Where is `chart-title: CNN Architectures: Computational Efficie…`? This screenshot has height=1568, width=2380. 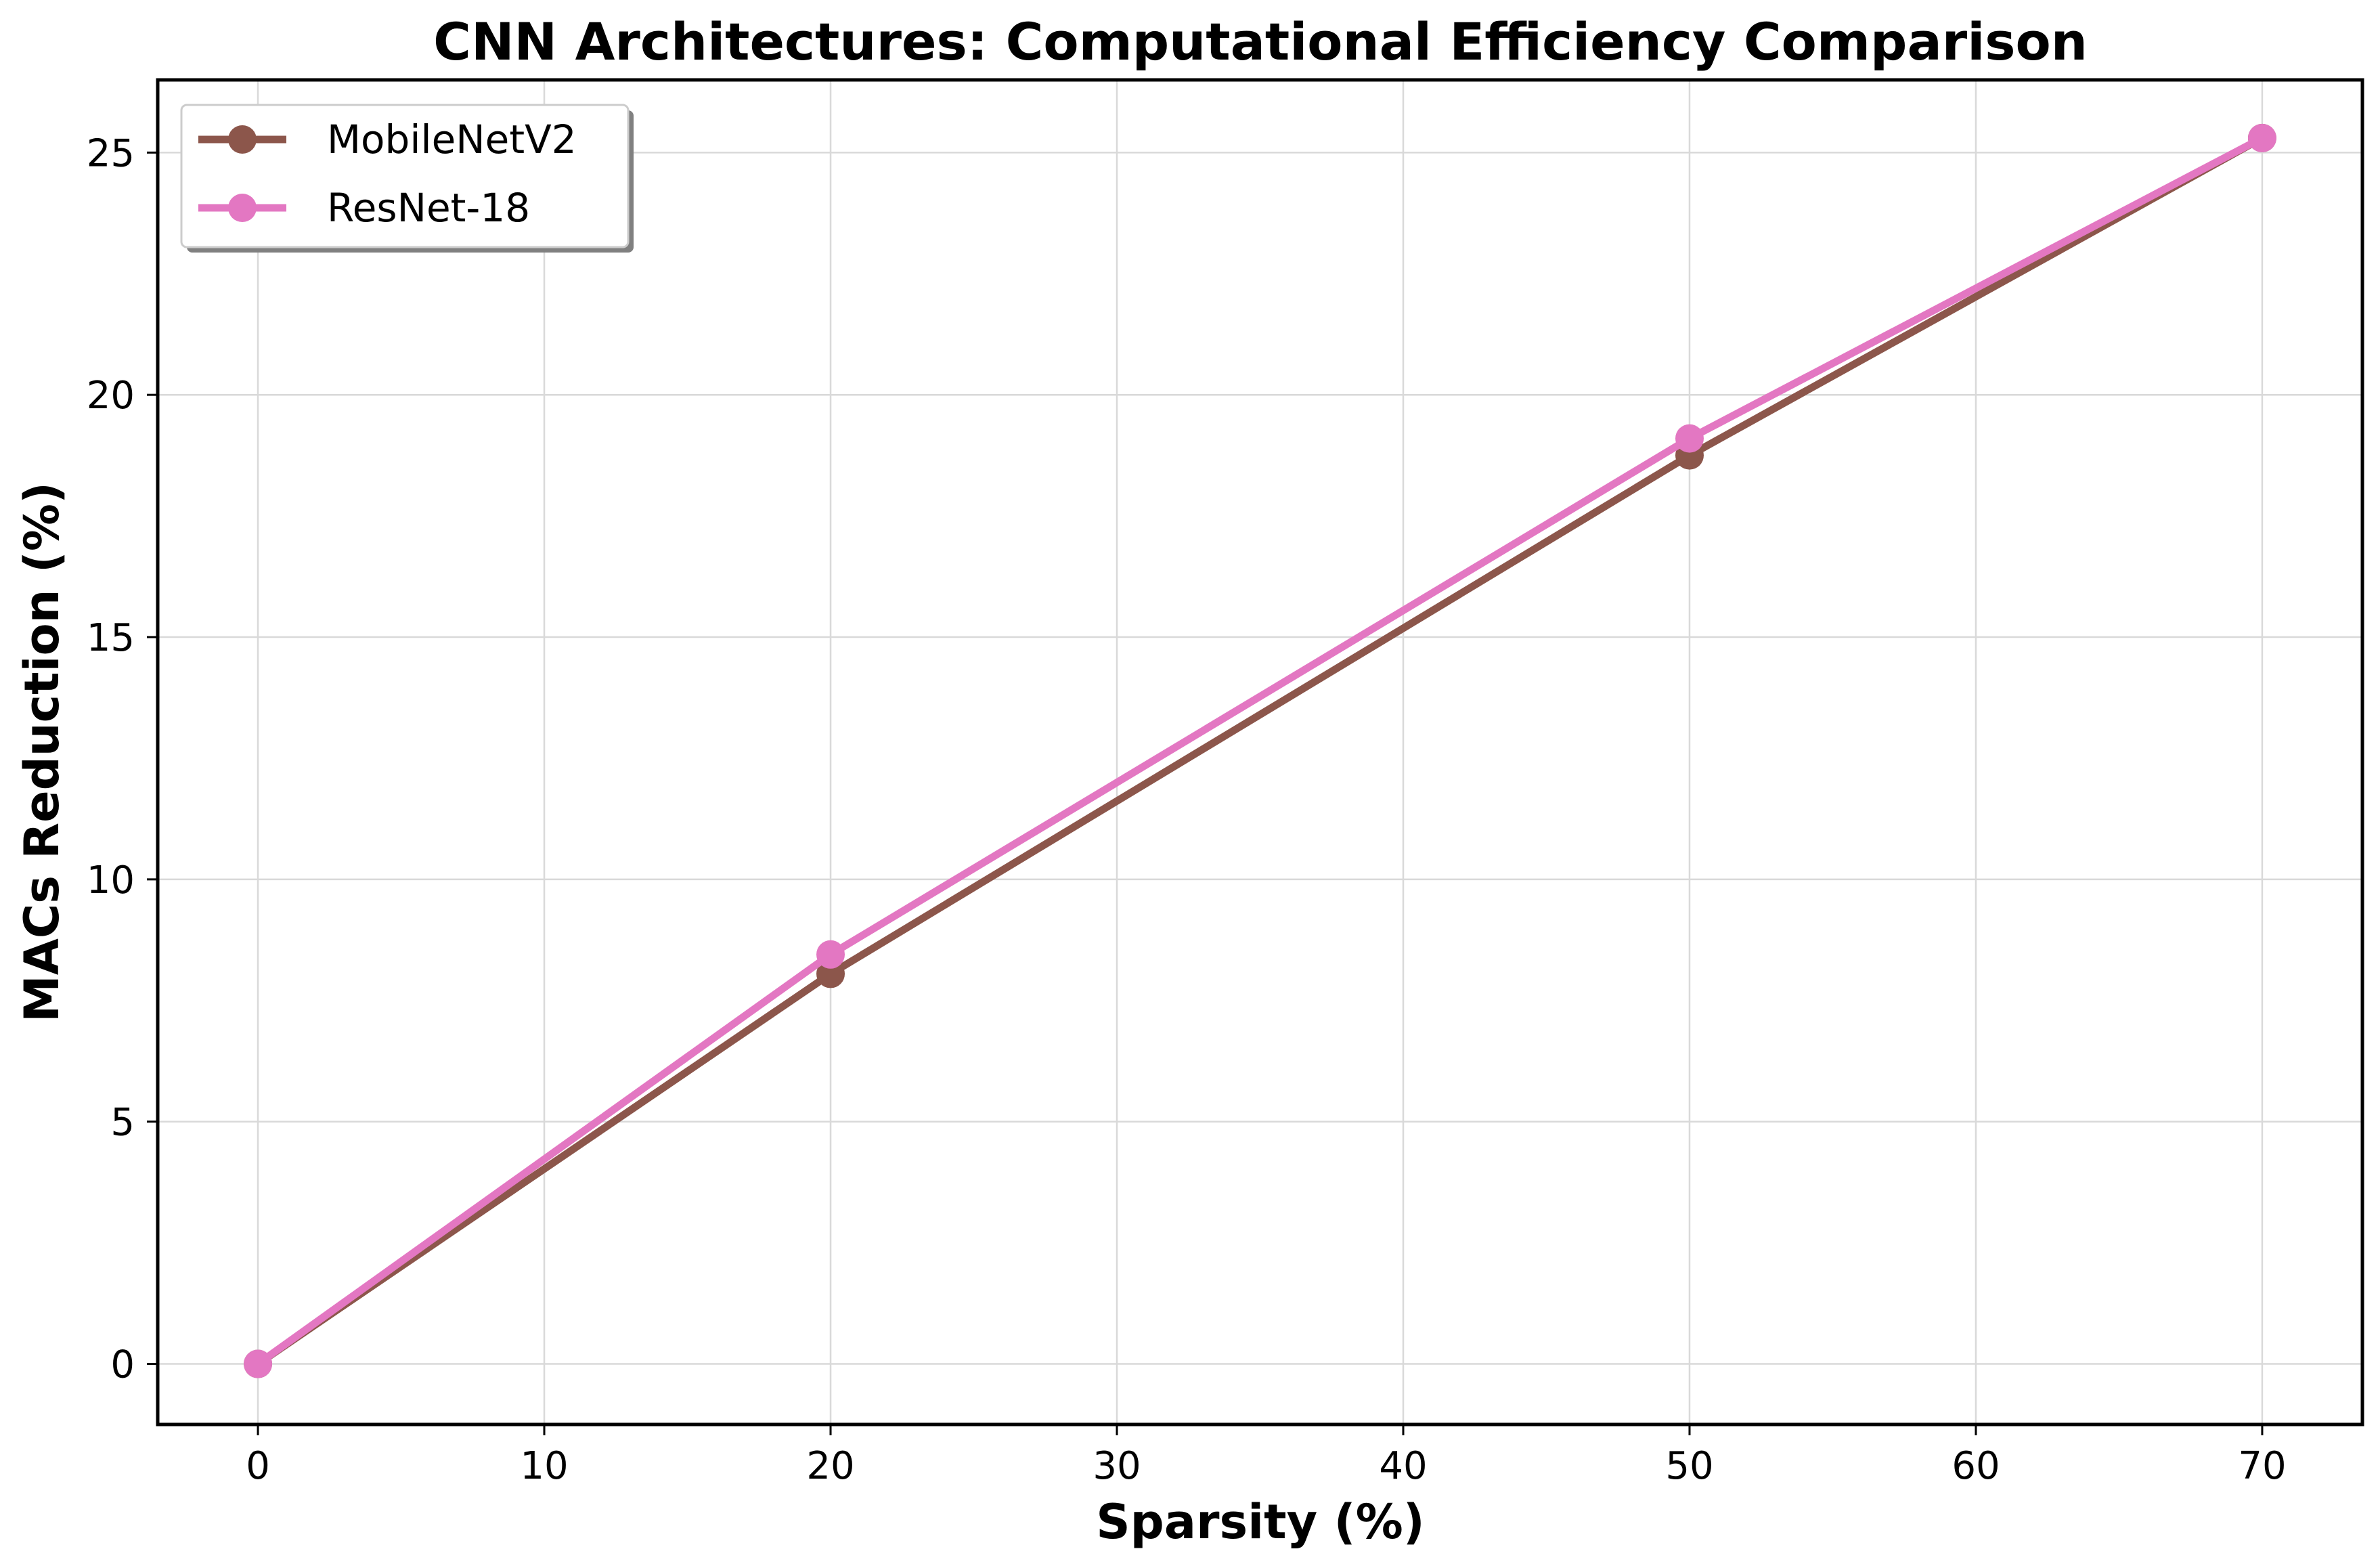
chart-title: CNN Architectures: Computational Efficie… is located at coordinates (1260, 42).